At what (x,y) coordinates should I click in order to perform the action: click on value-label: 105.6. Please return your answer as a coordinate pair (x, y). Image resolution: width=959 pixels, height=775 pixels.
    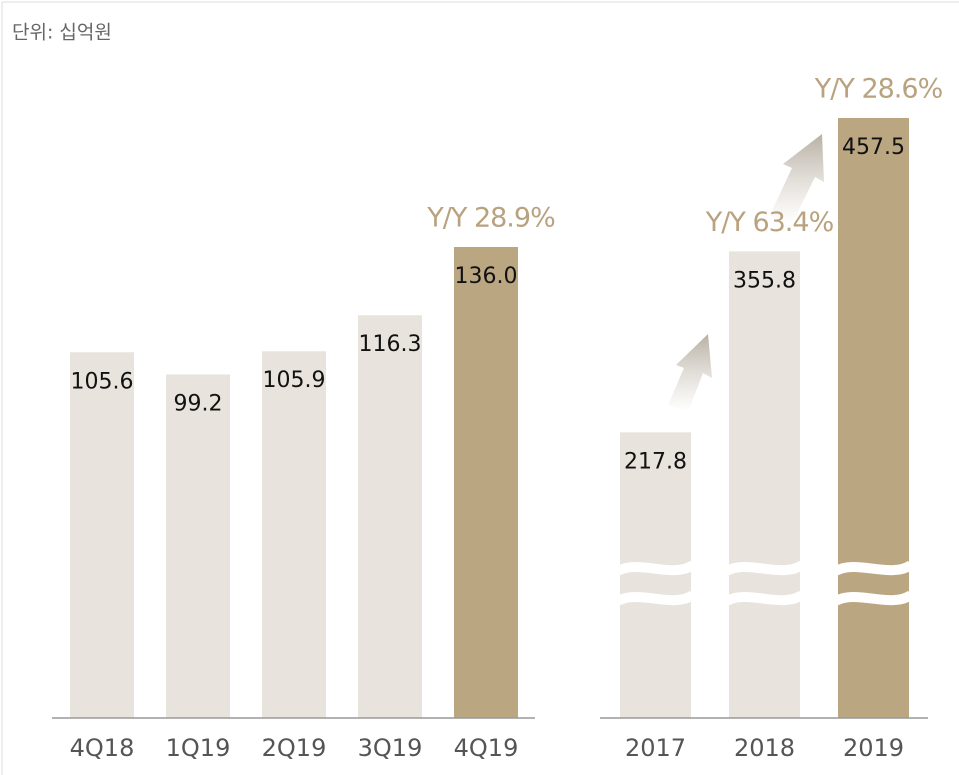
    Looking at the image, I should click on (102, 381).